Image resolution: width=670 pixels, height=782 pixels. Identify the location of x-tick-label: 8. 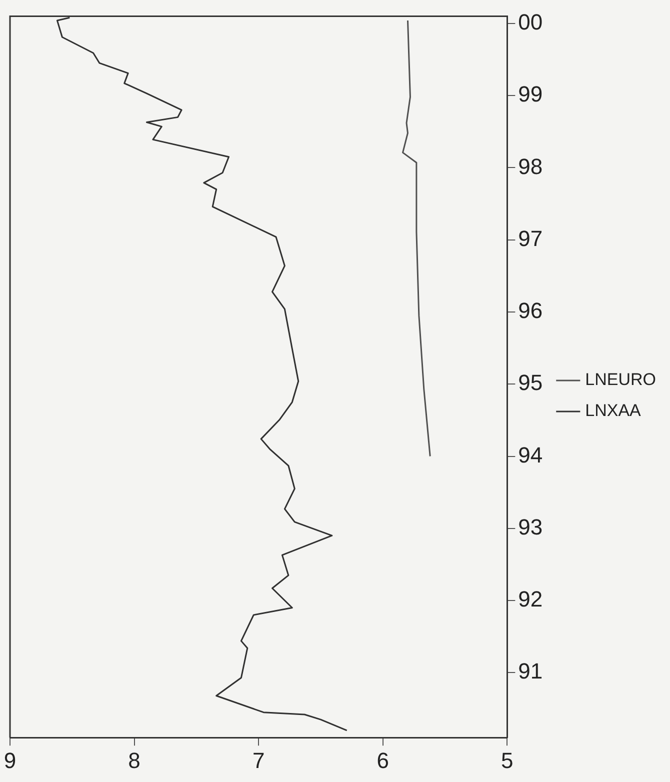
(134, 760).